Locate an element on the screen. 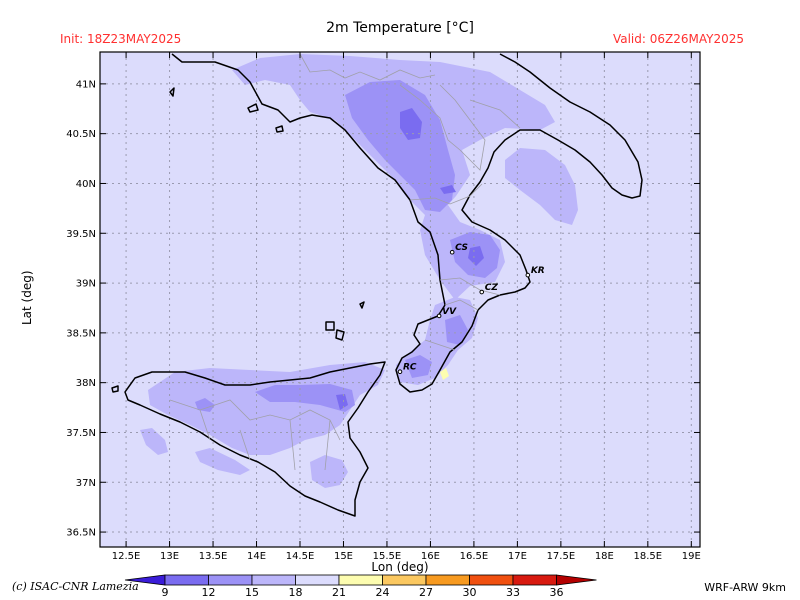  x-tick-label: 18.5E is located at coordinates (648, 556).